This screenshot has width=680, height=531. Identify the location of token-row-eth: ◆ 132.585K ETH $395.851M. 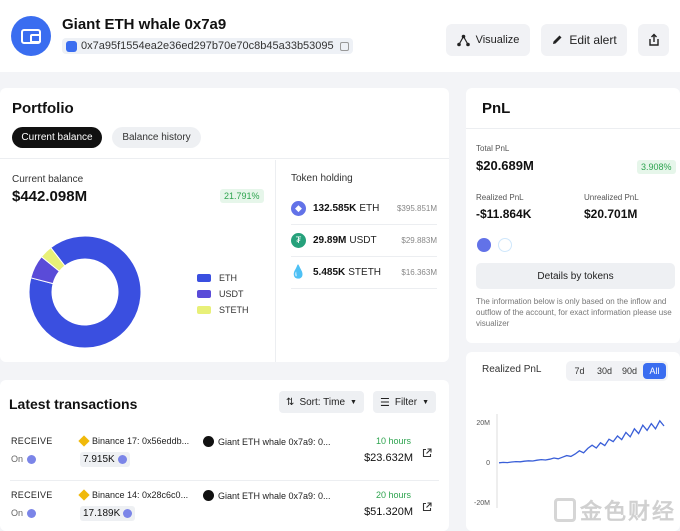
(364, 208).